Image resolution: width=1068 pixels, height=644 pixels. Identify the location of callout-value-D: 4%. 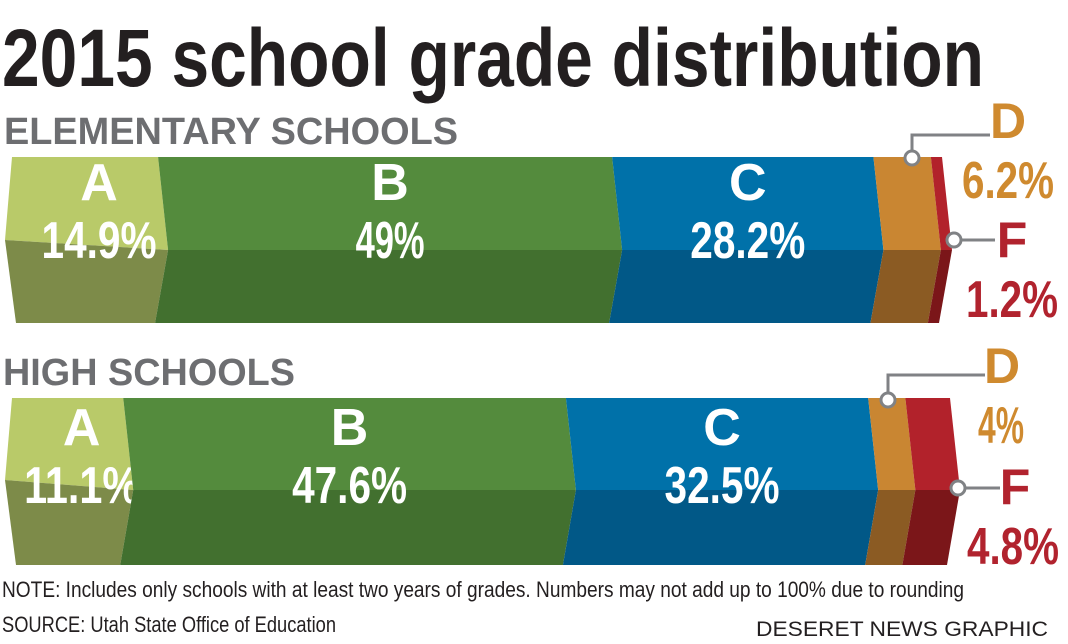
(1001, 426).